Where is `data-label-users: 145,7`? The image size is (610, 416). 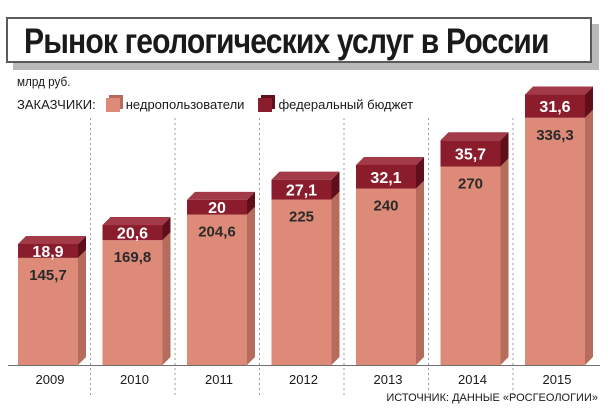 data-label-users: 145,7 is located at coordinates (48, 275).